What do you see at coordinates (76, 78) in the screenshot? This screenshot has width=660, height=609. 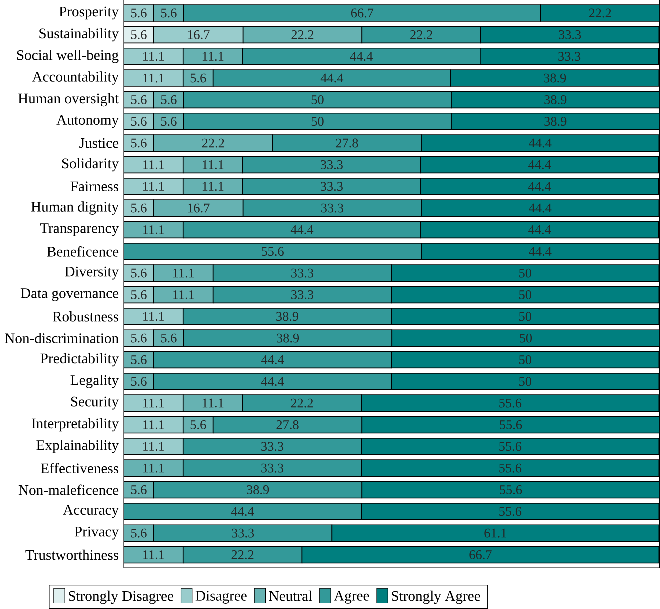 I see `y-tick-label: Accountability` at bounding box center [76, 78].